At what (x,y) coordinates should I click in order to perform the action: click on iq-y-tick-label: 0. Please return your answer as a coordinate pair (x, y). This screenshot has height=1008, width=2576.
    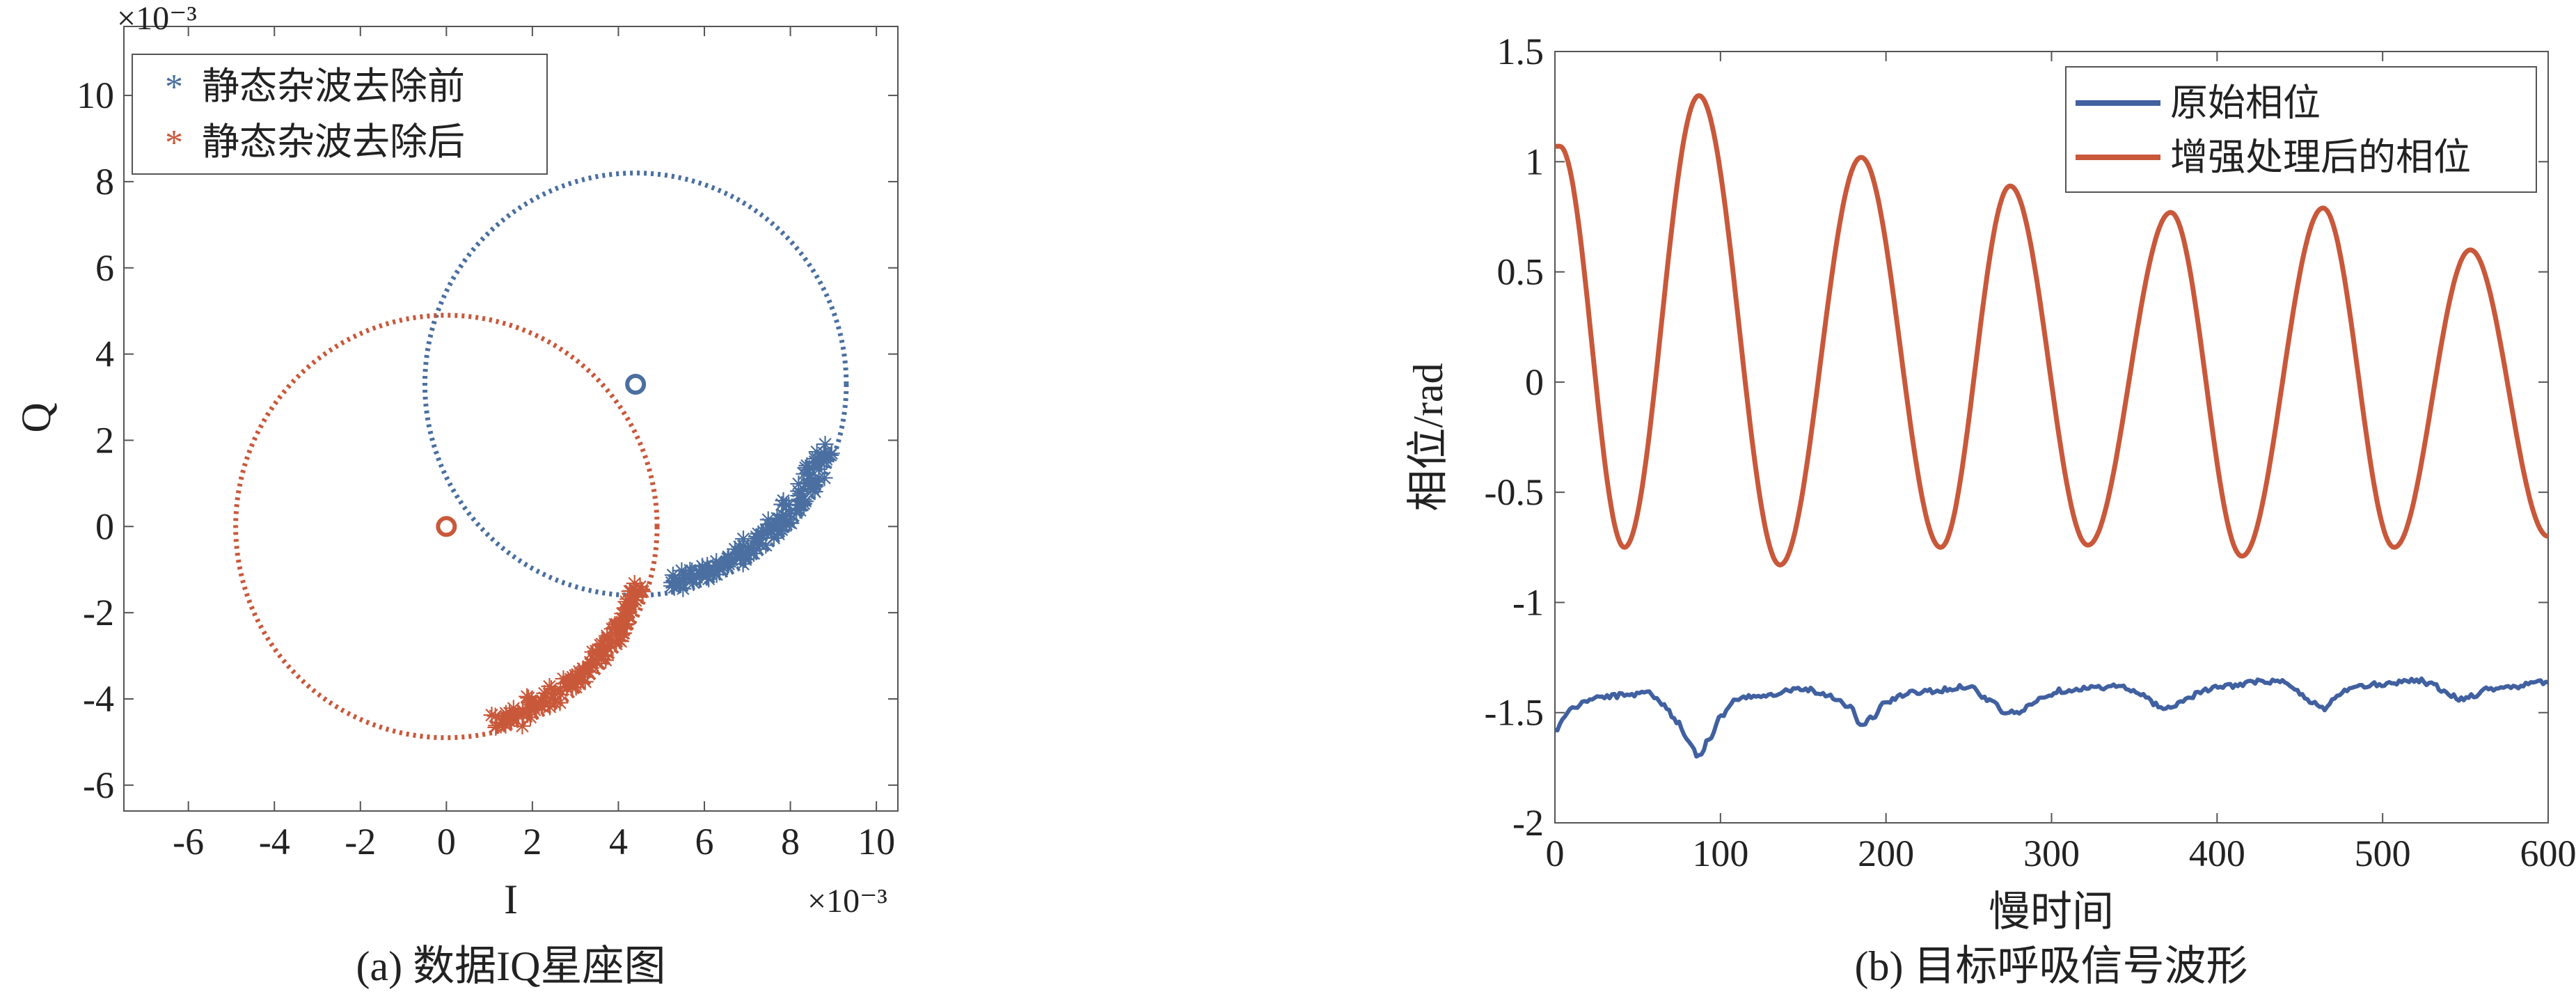
    Looking at the image, I should click on (104, 526).